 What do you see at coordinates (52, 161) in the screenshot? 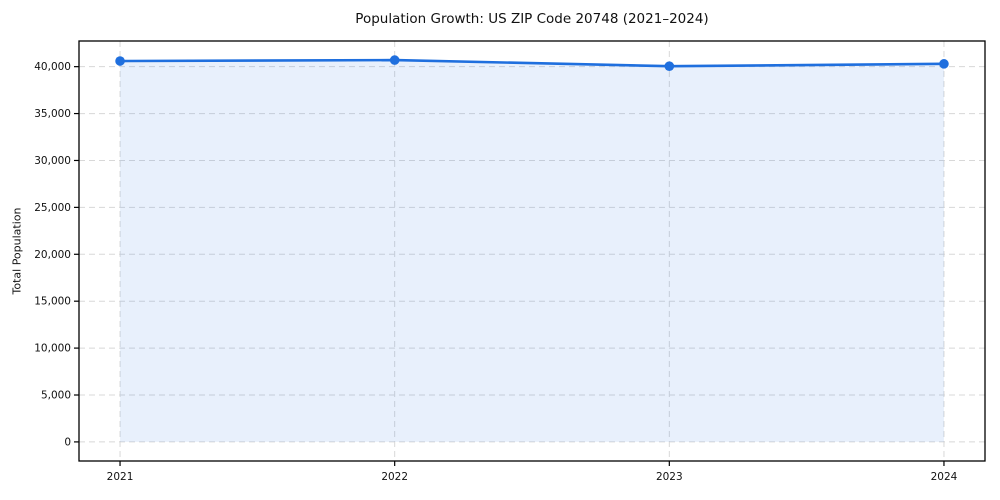
I see `y-tick-label: 30,000` at bounding box center [52, 161].